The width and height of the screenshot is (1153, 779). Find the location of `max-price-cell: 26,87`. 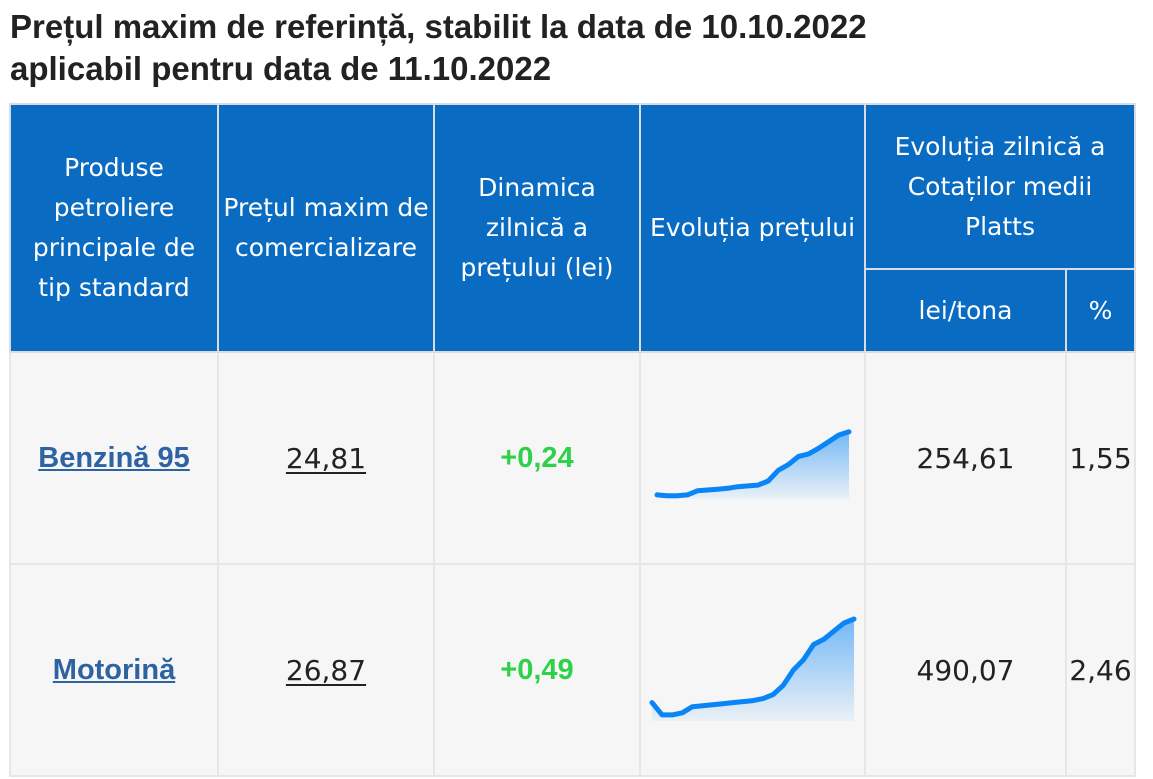

max-price-cell: 26,87 is located at coordinates (326, 670).